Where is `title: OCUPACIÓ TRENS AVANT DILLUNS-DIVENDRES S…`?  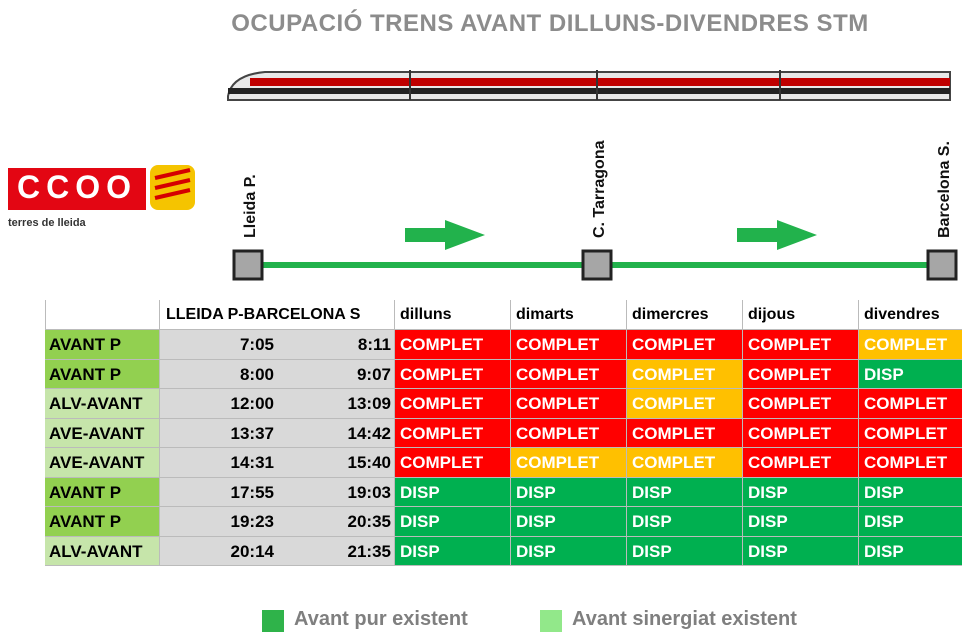
title: OCUPACIÓ TRENS AVANT DILLUNS-DIVENDRES S… is located at coordinates (550, 23).